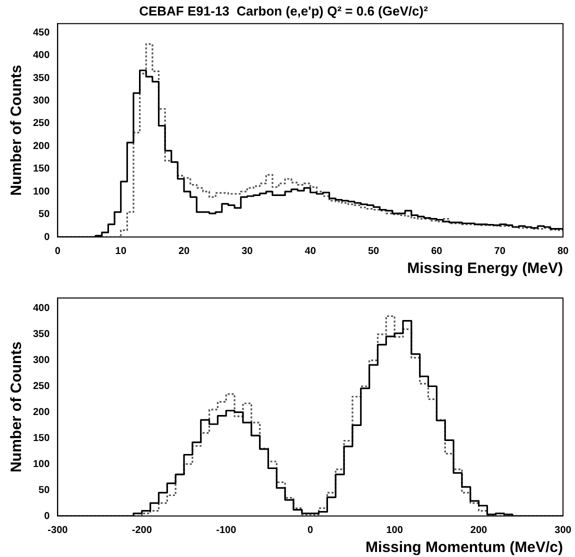 This screenshot has height=557, width=575. What do you see at coordinates (395, 530) in the screenshot?
I see `x-tick-label: 100` at bounding box center [395, 530].